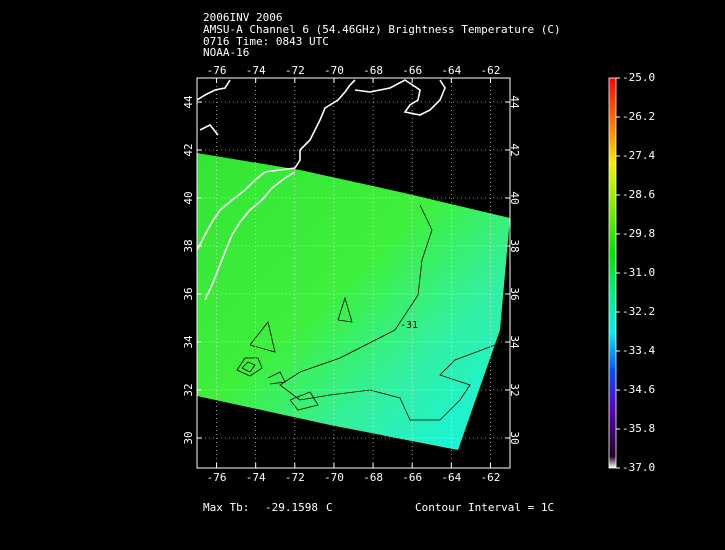  I want to click on colorbar-label: -27.4, so click(638, 155).